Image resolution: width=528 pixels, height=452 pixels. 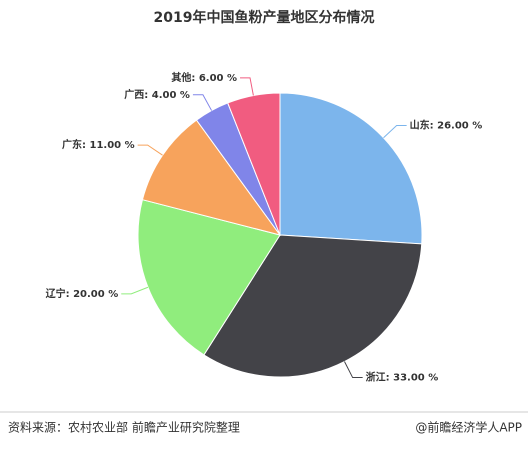 What do you see at coordinates (204, 77) in the screenshot?
I see `data-label: 其他: 6.00 %` at bounding box center [204, 77].